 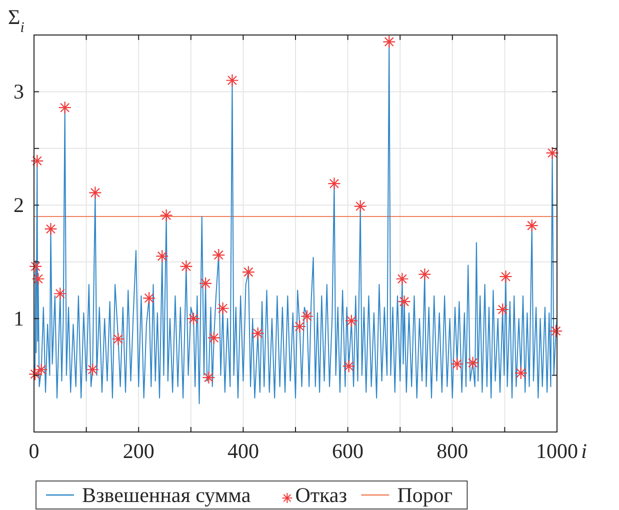 I want to click on y-tick-label: 1, so click(x=19, y=318).